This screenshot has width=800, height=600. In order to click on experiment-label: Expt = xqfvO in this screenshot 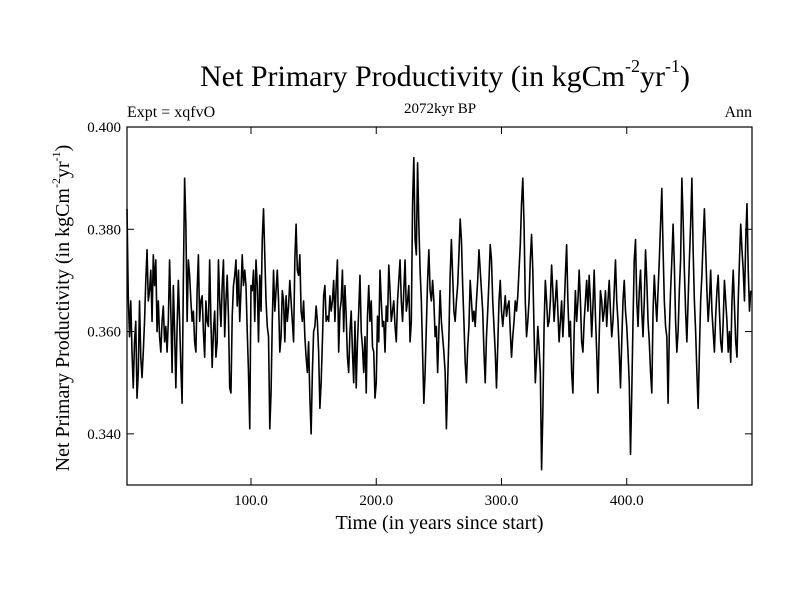, I will do `click(171, 112)`.